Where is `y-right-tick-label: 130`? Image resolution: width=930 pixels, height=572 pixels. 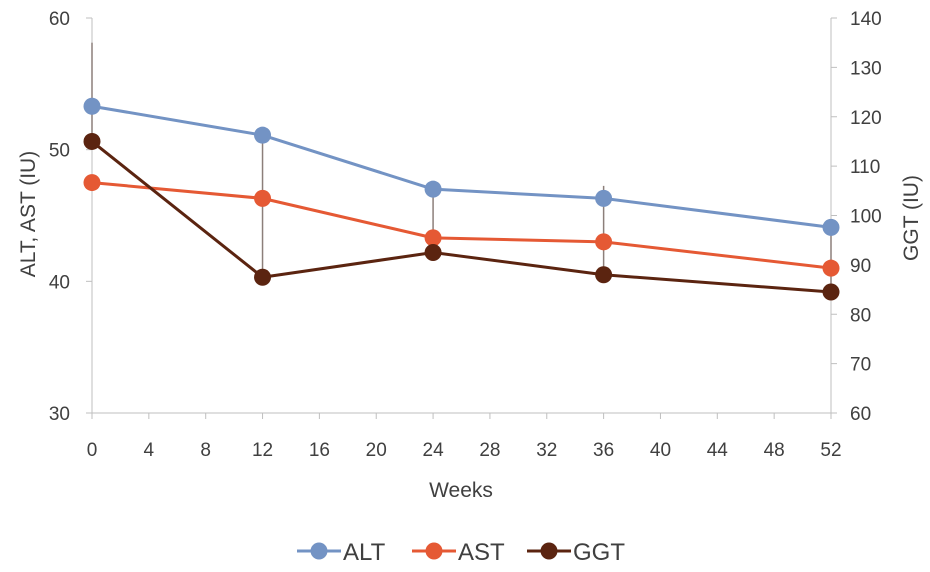 y-right-tick-label: 130 is located at coordinates (866, 68).